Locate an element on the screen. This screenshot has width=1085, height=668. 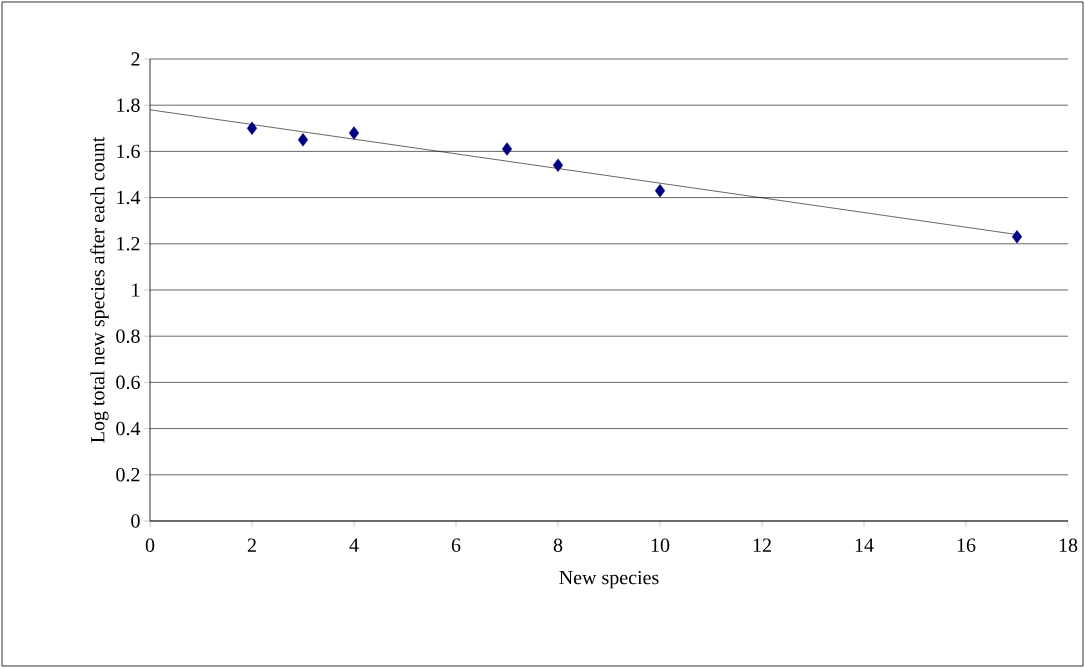
y-tick-label: 1.4 is located at coordinates (129, 197).